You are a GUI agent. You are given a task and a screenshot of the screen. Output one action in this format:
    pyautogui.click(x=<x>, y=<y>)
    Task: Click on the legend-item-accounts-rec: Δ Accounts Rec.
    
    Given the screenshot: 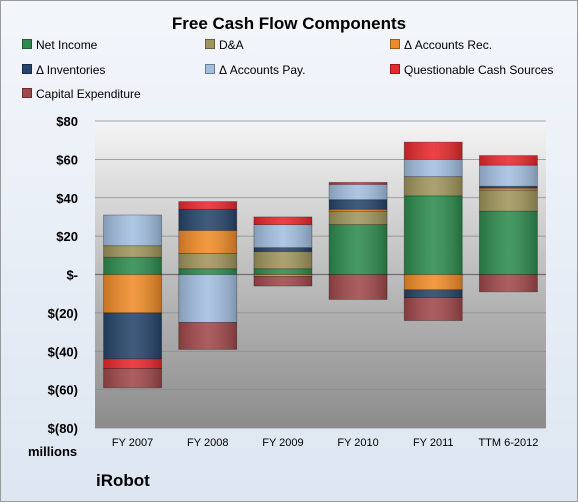 What is the action you would take?
    pyautogui.click(x=441, y=45)
    